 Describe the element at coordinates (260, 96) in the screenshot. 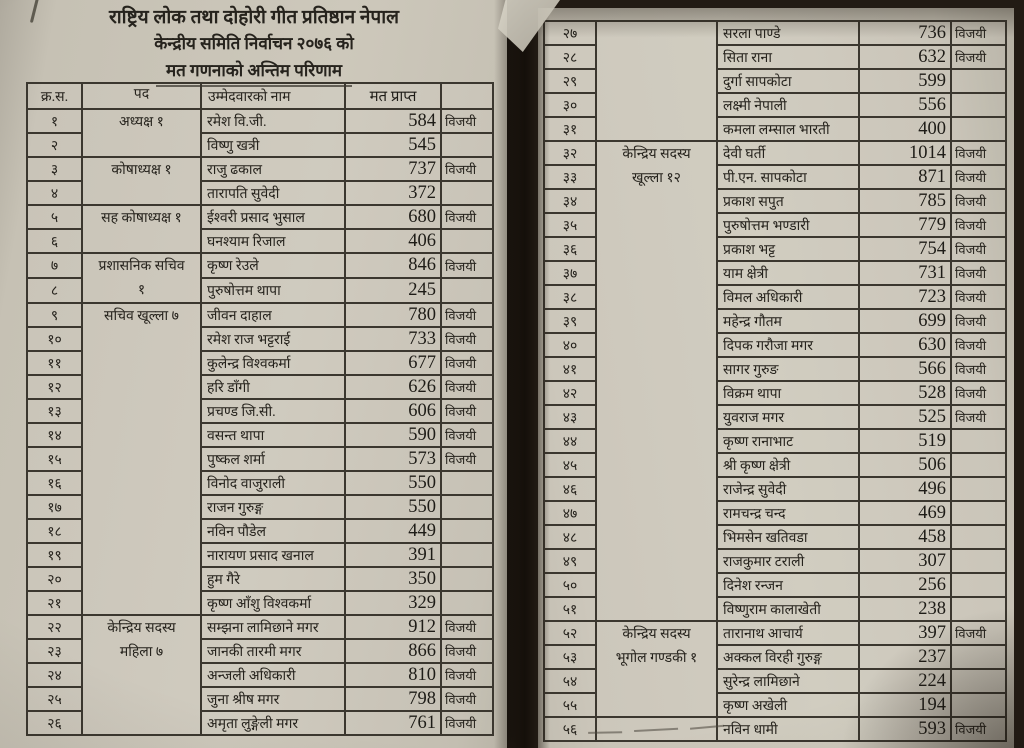

I see `table-header-row: क्र.स. पद उम्मेदवारको नाम मत प्राप्त` at that location.